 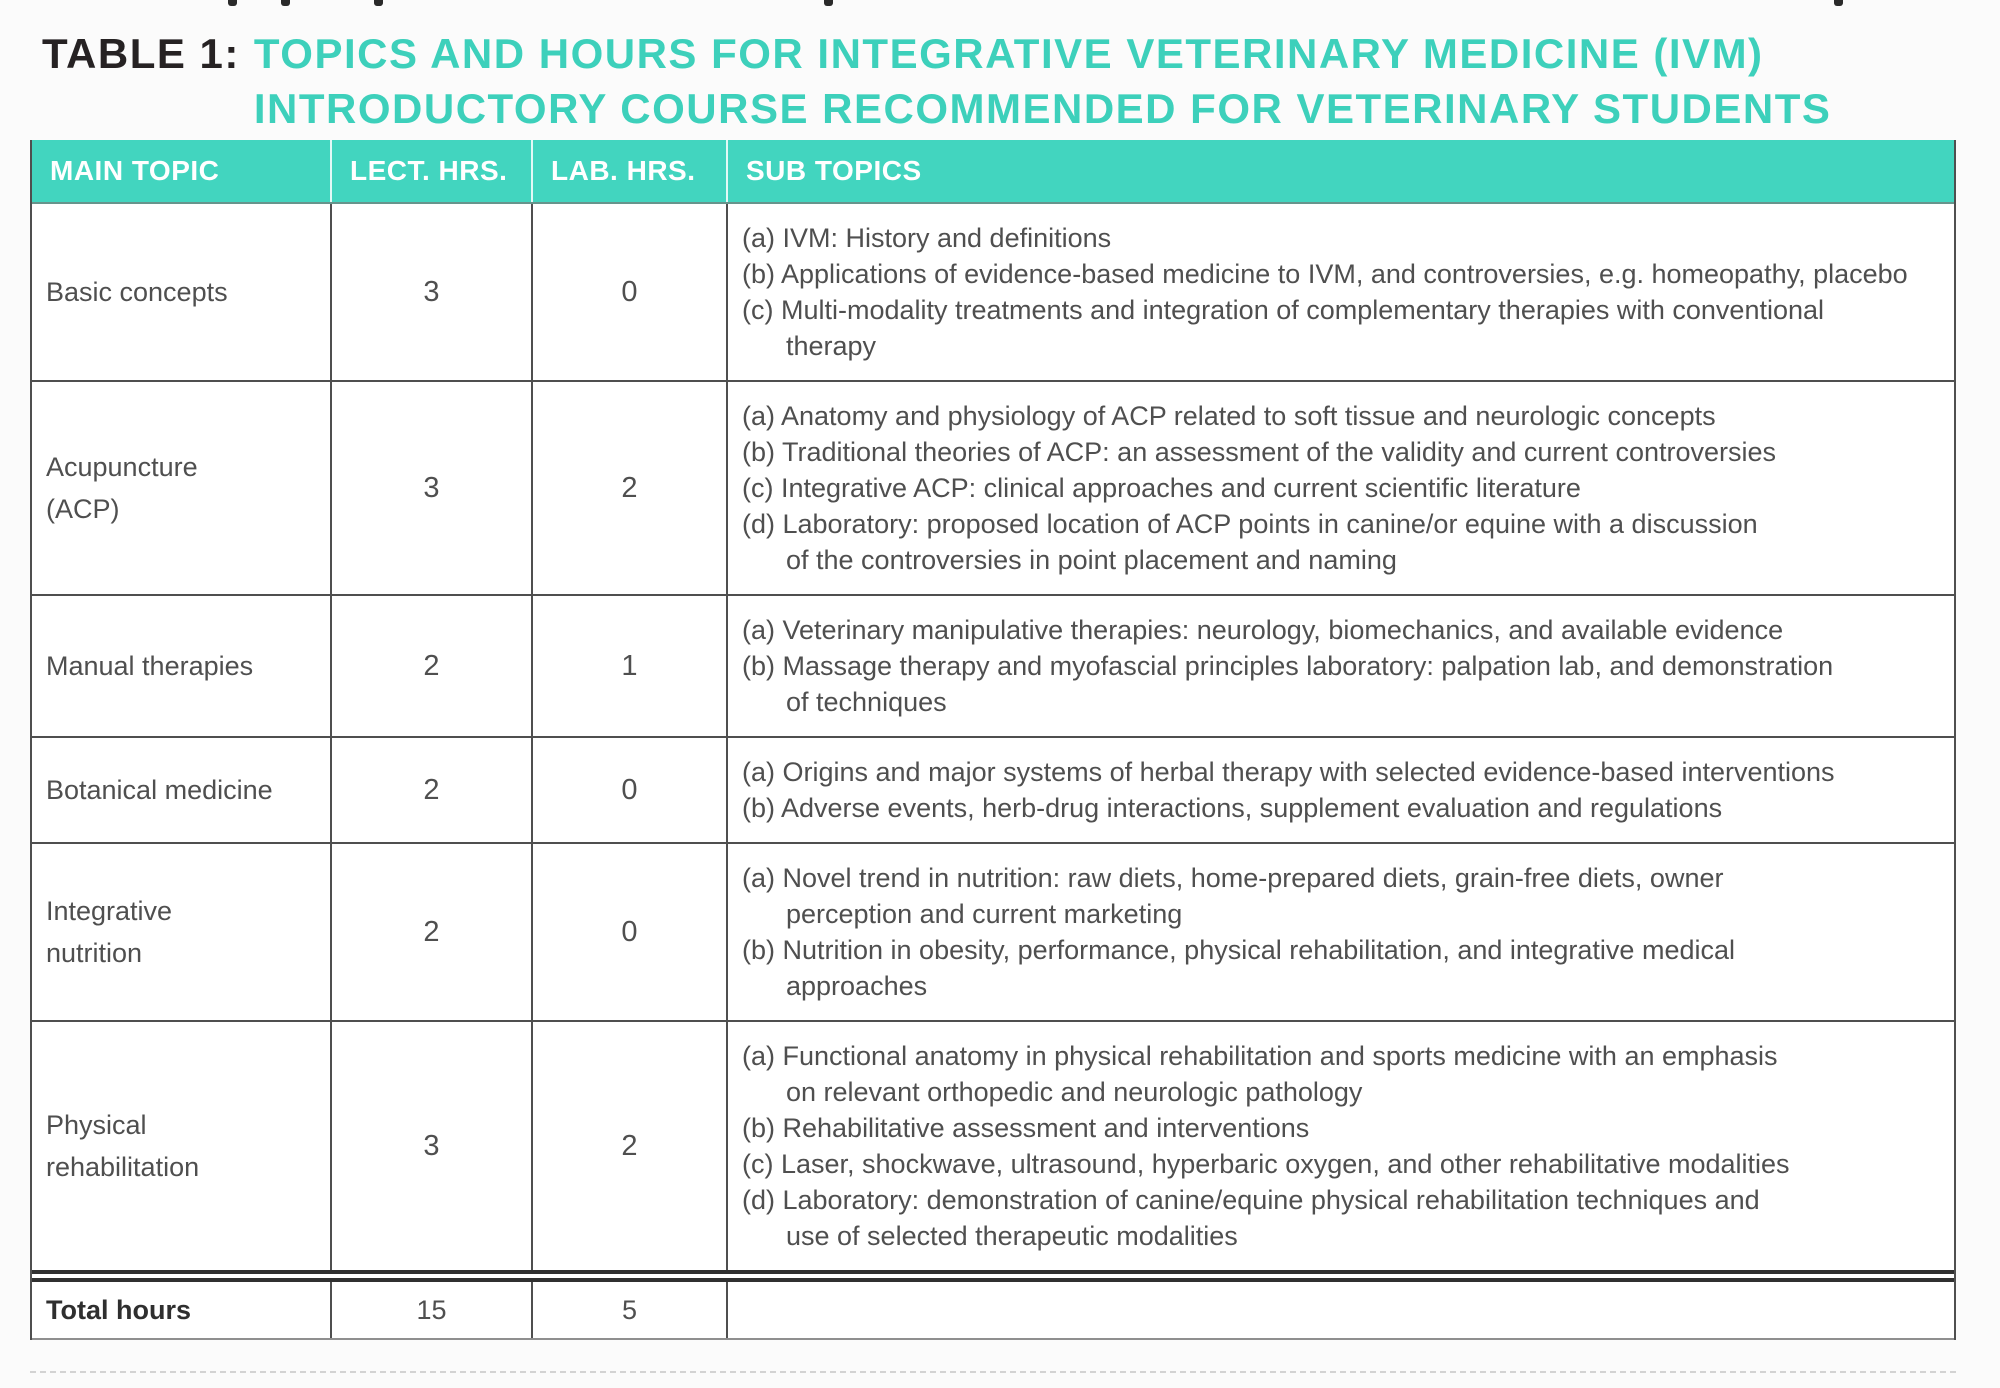 I want to click on total-separator-double-line, so click(x=993, y=1276).